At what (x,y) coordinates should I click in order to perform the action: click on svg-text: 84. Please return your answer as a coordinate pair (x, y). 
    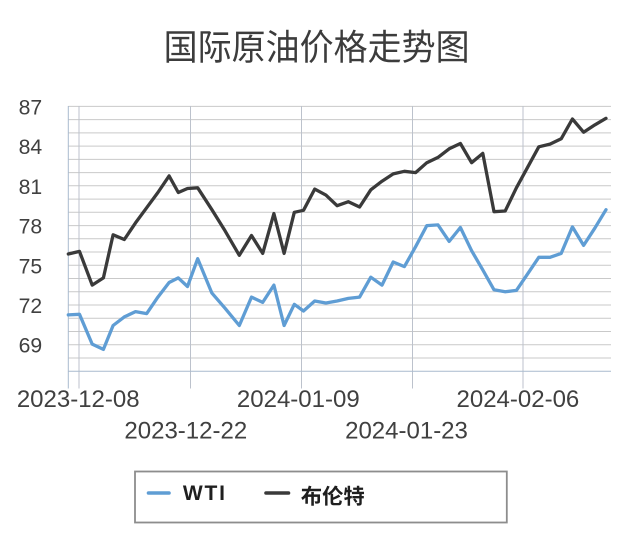
    Looking at the image, I should click on (31, 147).